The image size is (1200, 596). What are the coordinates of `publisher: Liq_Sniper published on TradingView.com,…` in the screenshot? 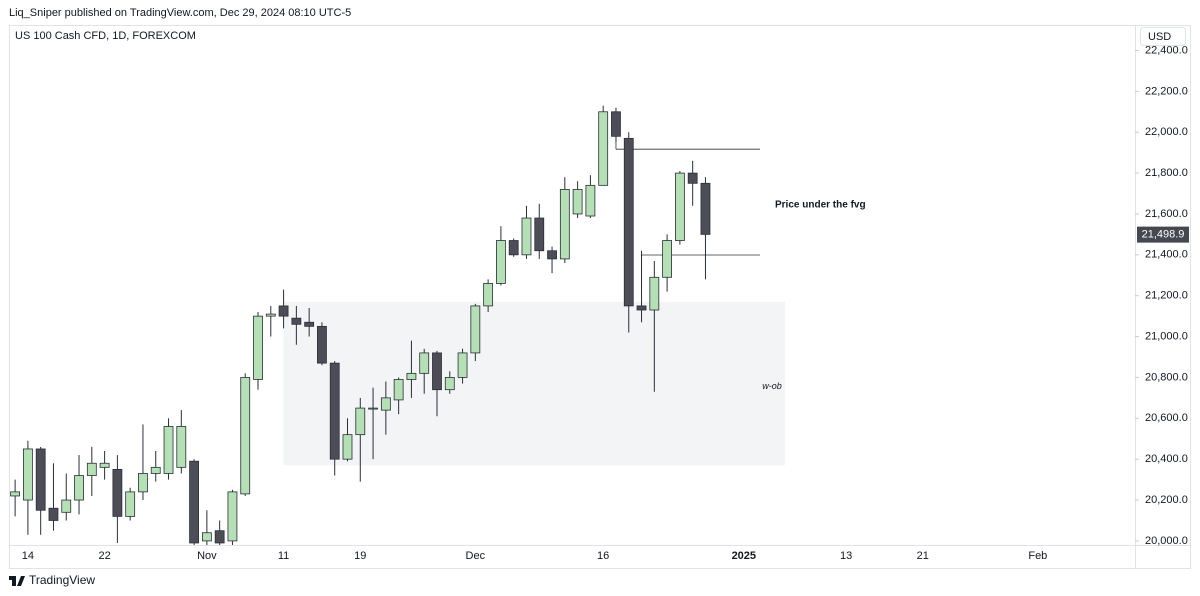 It's located at (180, 13).